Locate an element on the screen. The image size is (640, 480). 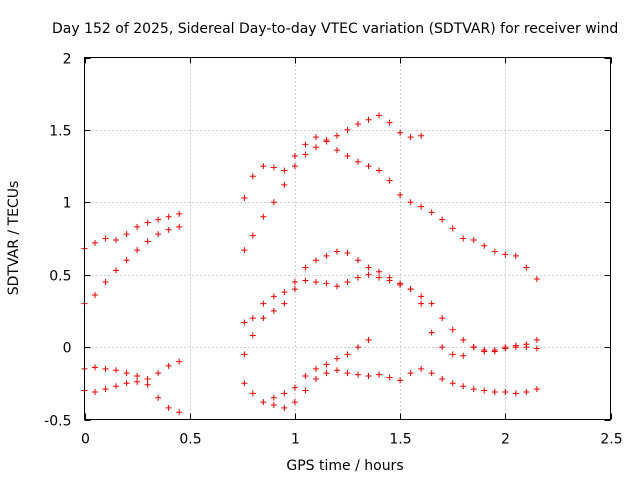
series-sat-g is located at coordinates (390, 301).